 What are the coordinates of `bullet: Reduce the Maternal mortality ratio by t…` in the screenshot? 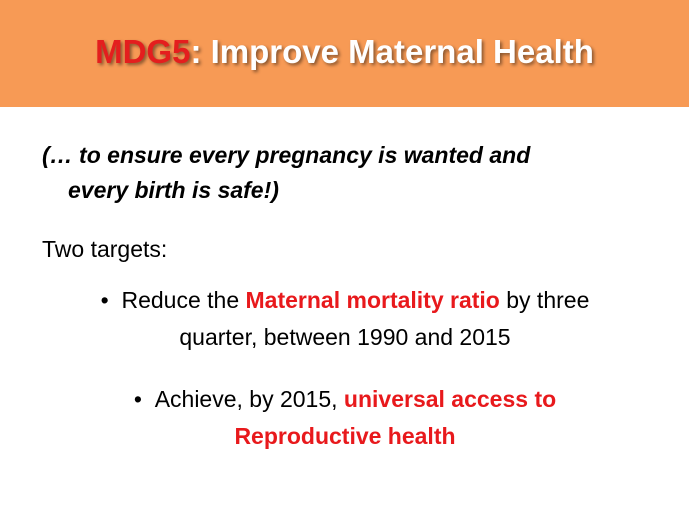 It's located at (345, 319).